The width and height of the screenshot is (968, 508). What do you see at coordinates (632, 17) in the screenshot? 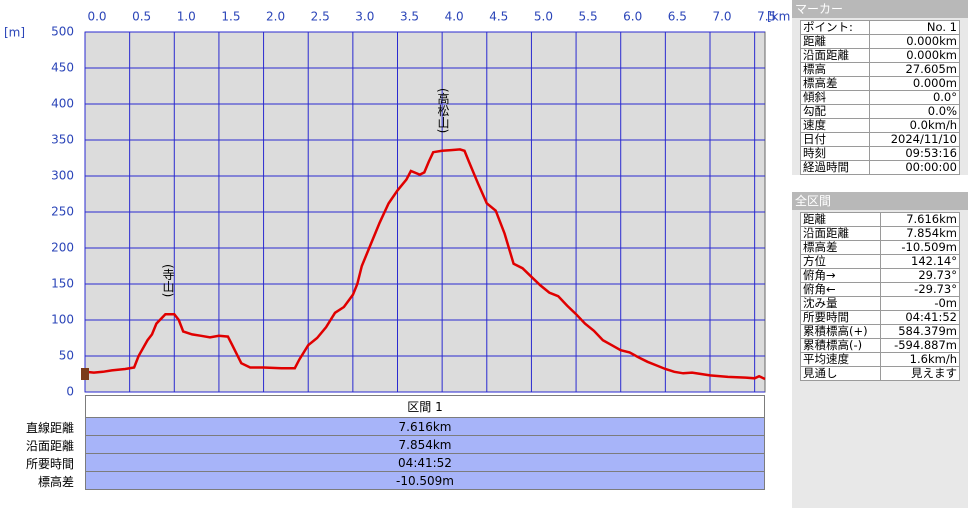
I see `x-tick-label: 6.0` at bounding box center [632, 17].